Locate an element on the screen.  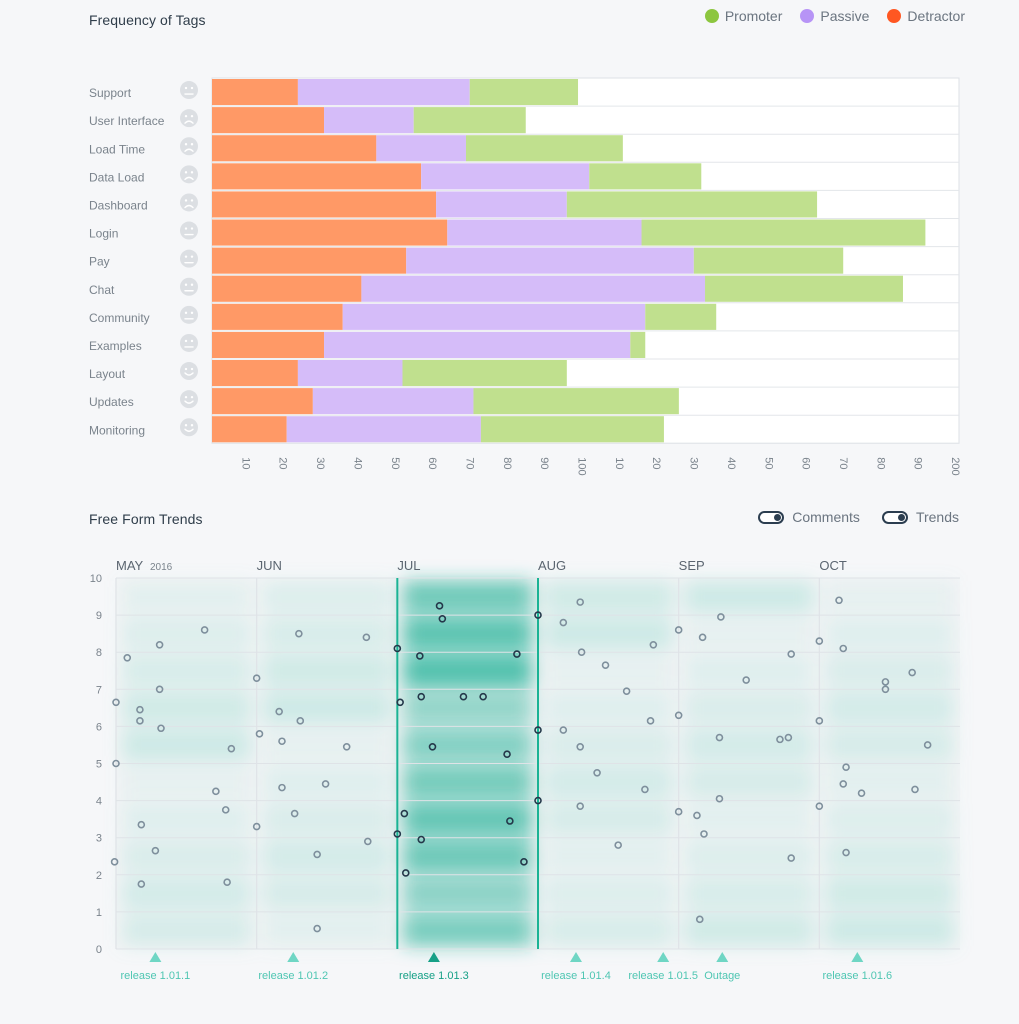
bar-pay-passive is located at coordinates (550, 260).